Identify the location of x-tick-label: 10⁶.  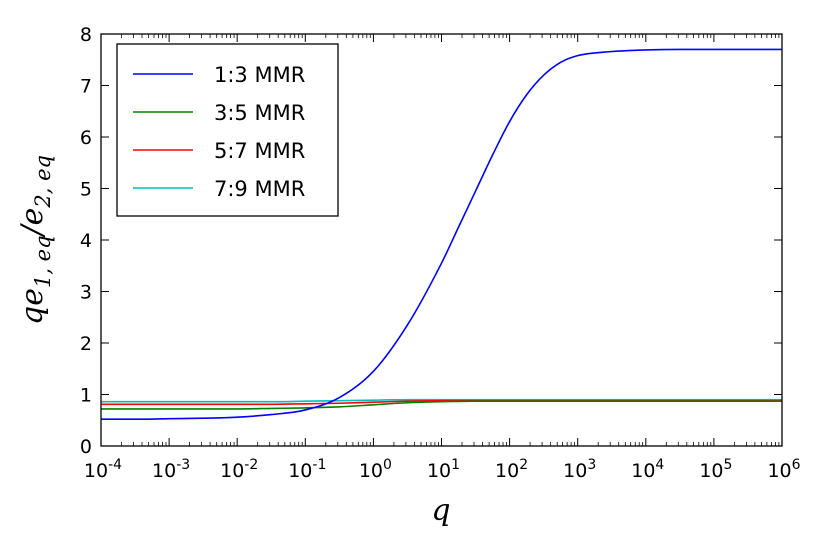
(783, 469).